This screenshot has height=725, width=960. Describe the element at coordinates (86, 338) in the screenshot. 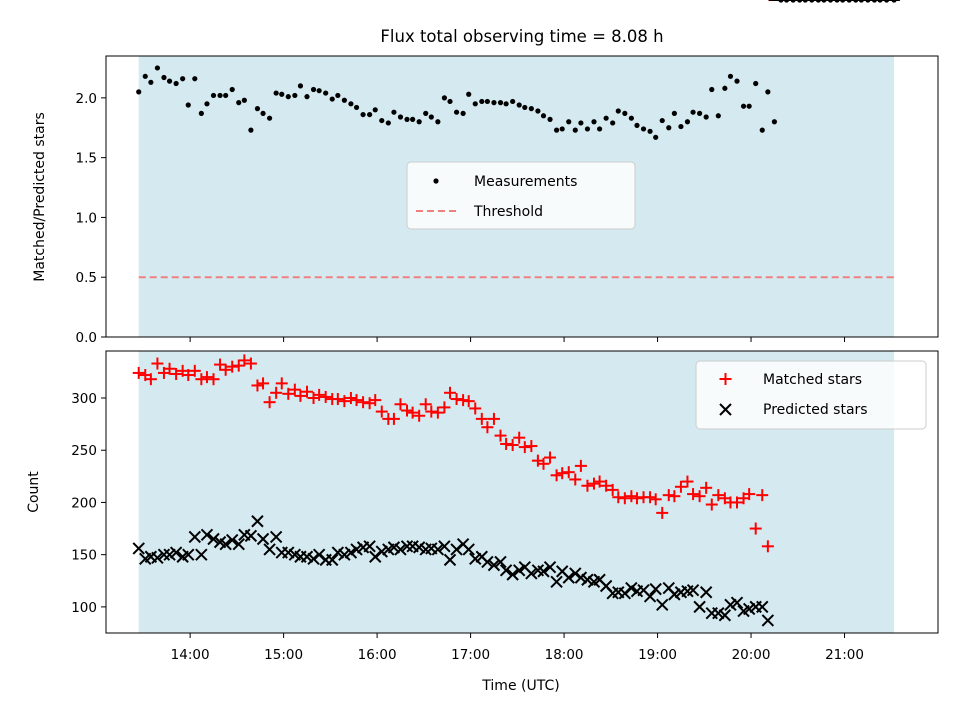

I see `y-tick-label: 0.0` at that location.